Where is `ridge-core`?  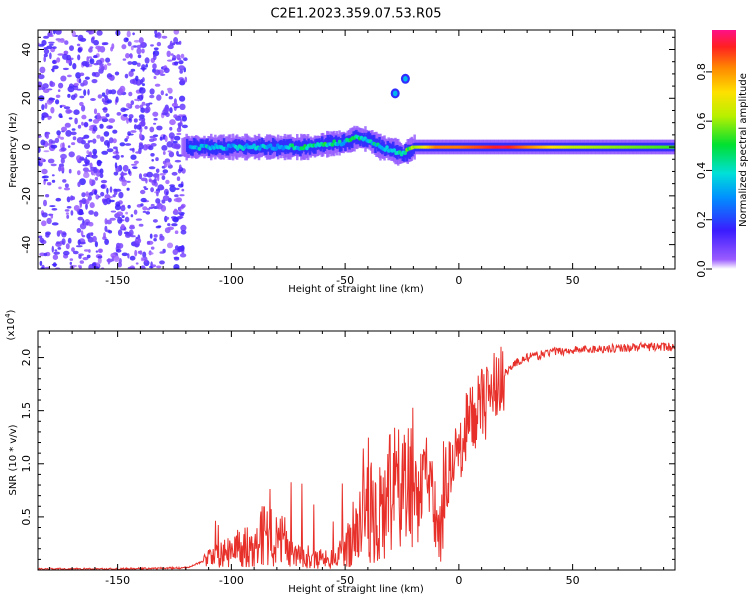 ridge-core is located at coordinates (292, 145).